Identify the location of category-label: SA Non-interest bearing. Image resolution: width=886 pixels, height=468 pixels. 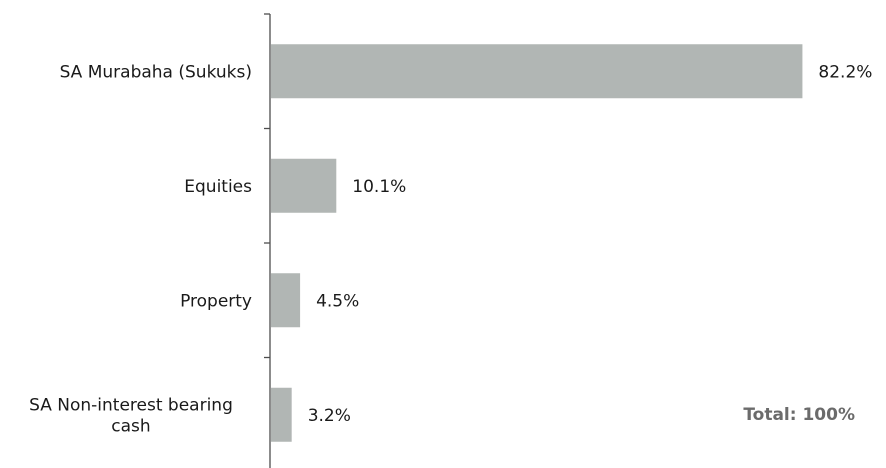
(131, 405).